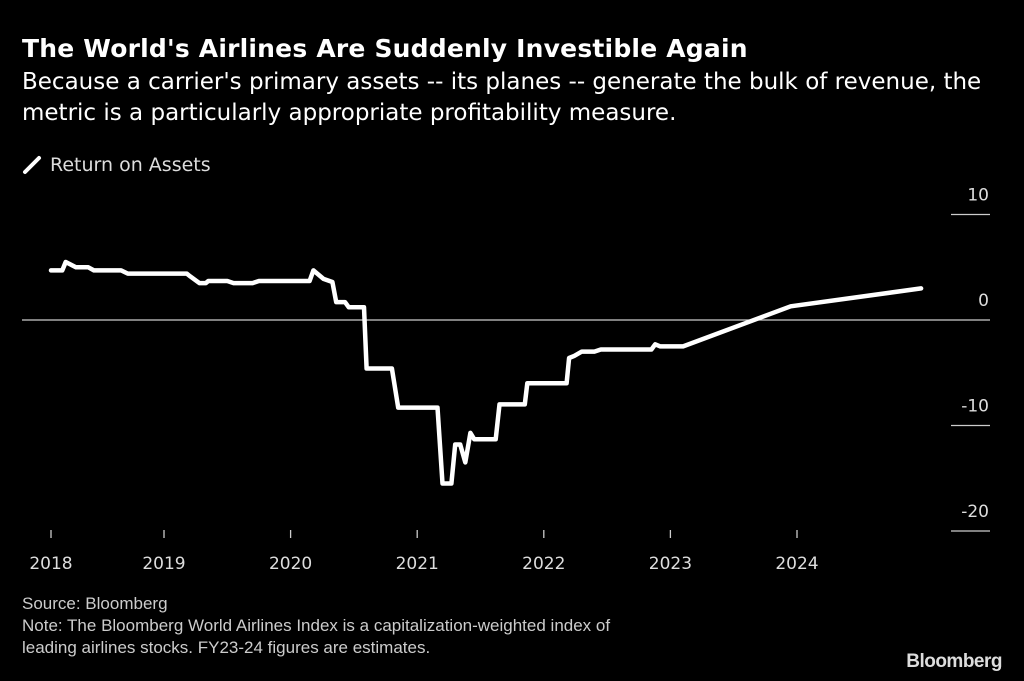 The height and width of the screenshot is (681, 1024). I want to click on source-text: Source: Bloomberg, so click(95, 603).